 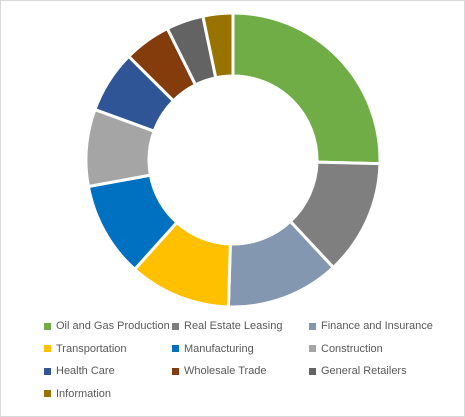 I want to click on donut-slice-oil-and-gas-production, so click(x=306, y=88).